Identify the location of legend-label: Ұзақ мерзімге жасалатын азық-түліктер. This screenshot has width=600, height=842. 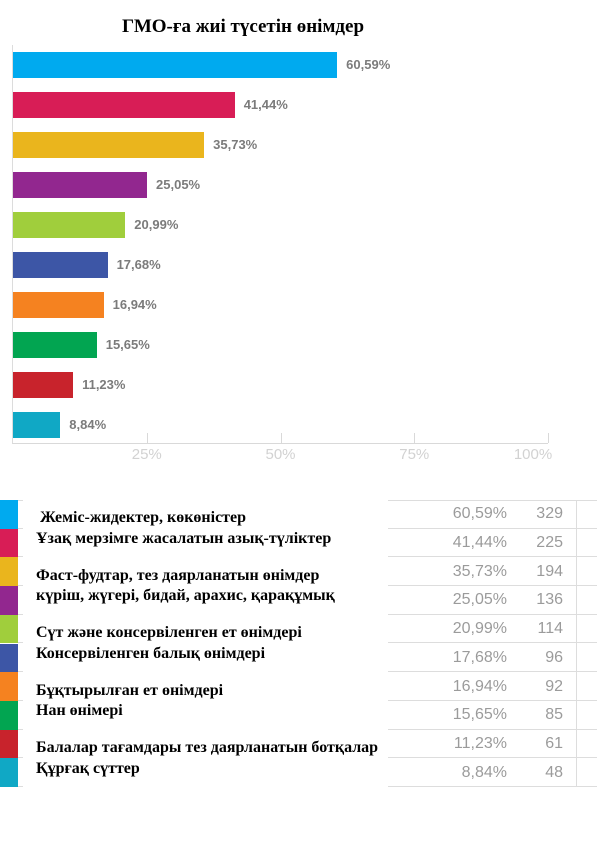
(184, 539).